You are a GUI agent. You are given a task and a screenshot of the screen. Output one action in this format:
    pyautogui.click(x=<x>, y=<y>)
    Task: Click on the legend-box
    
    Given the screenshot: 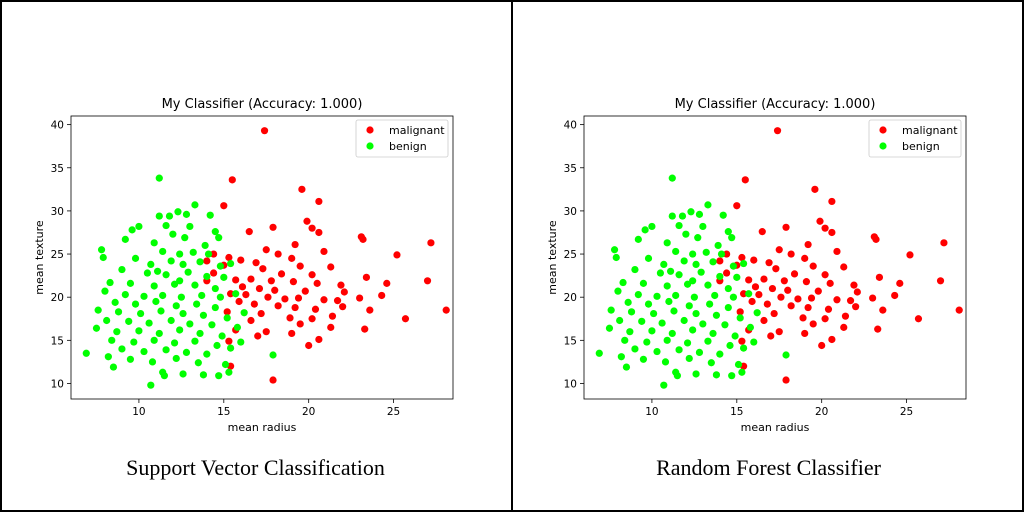 What is the action you would take?
    pyautogui.click(x=915, y=138)
    